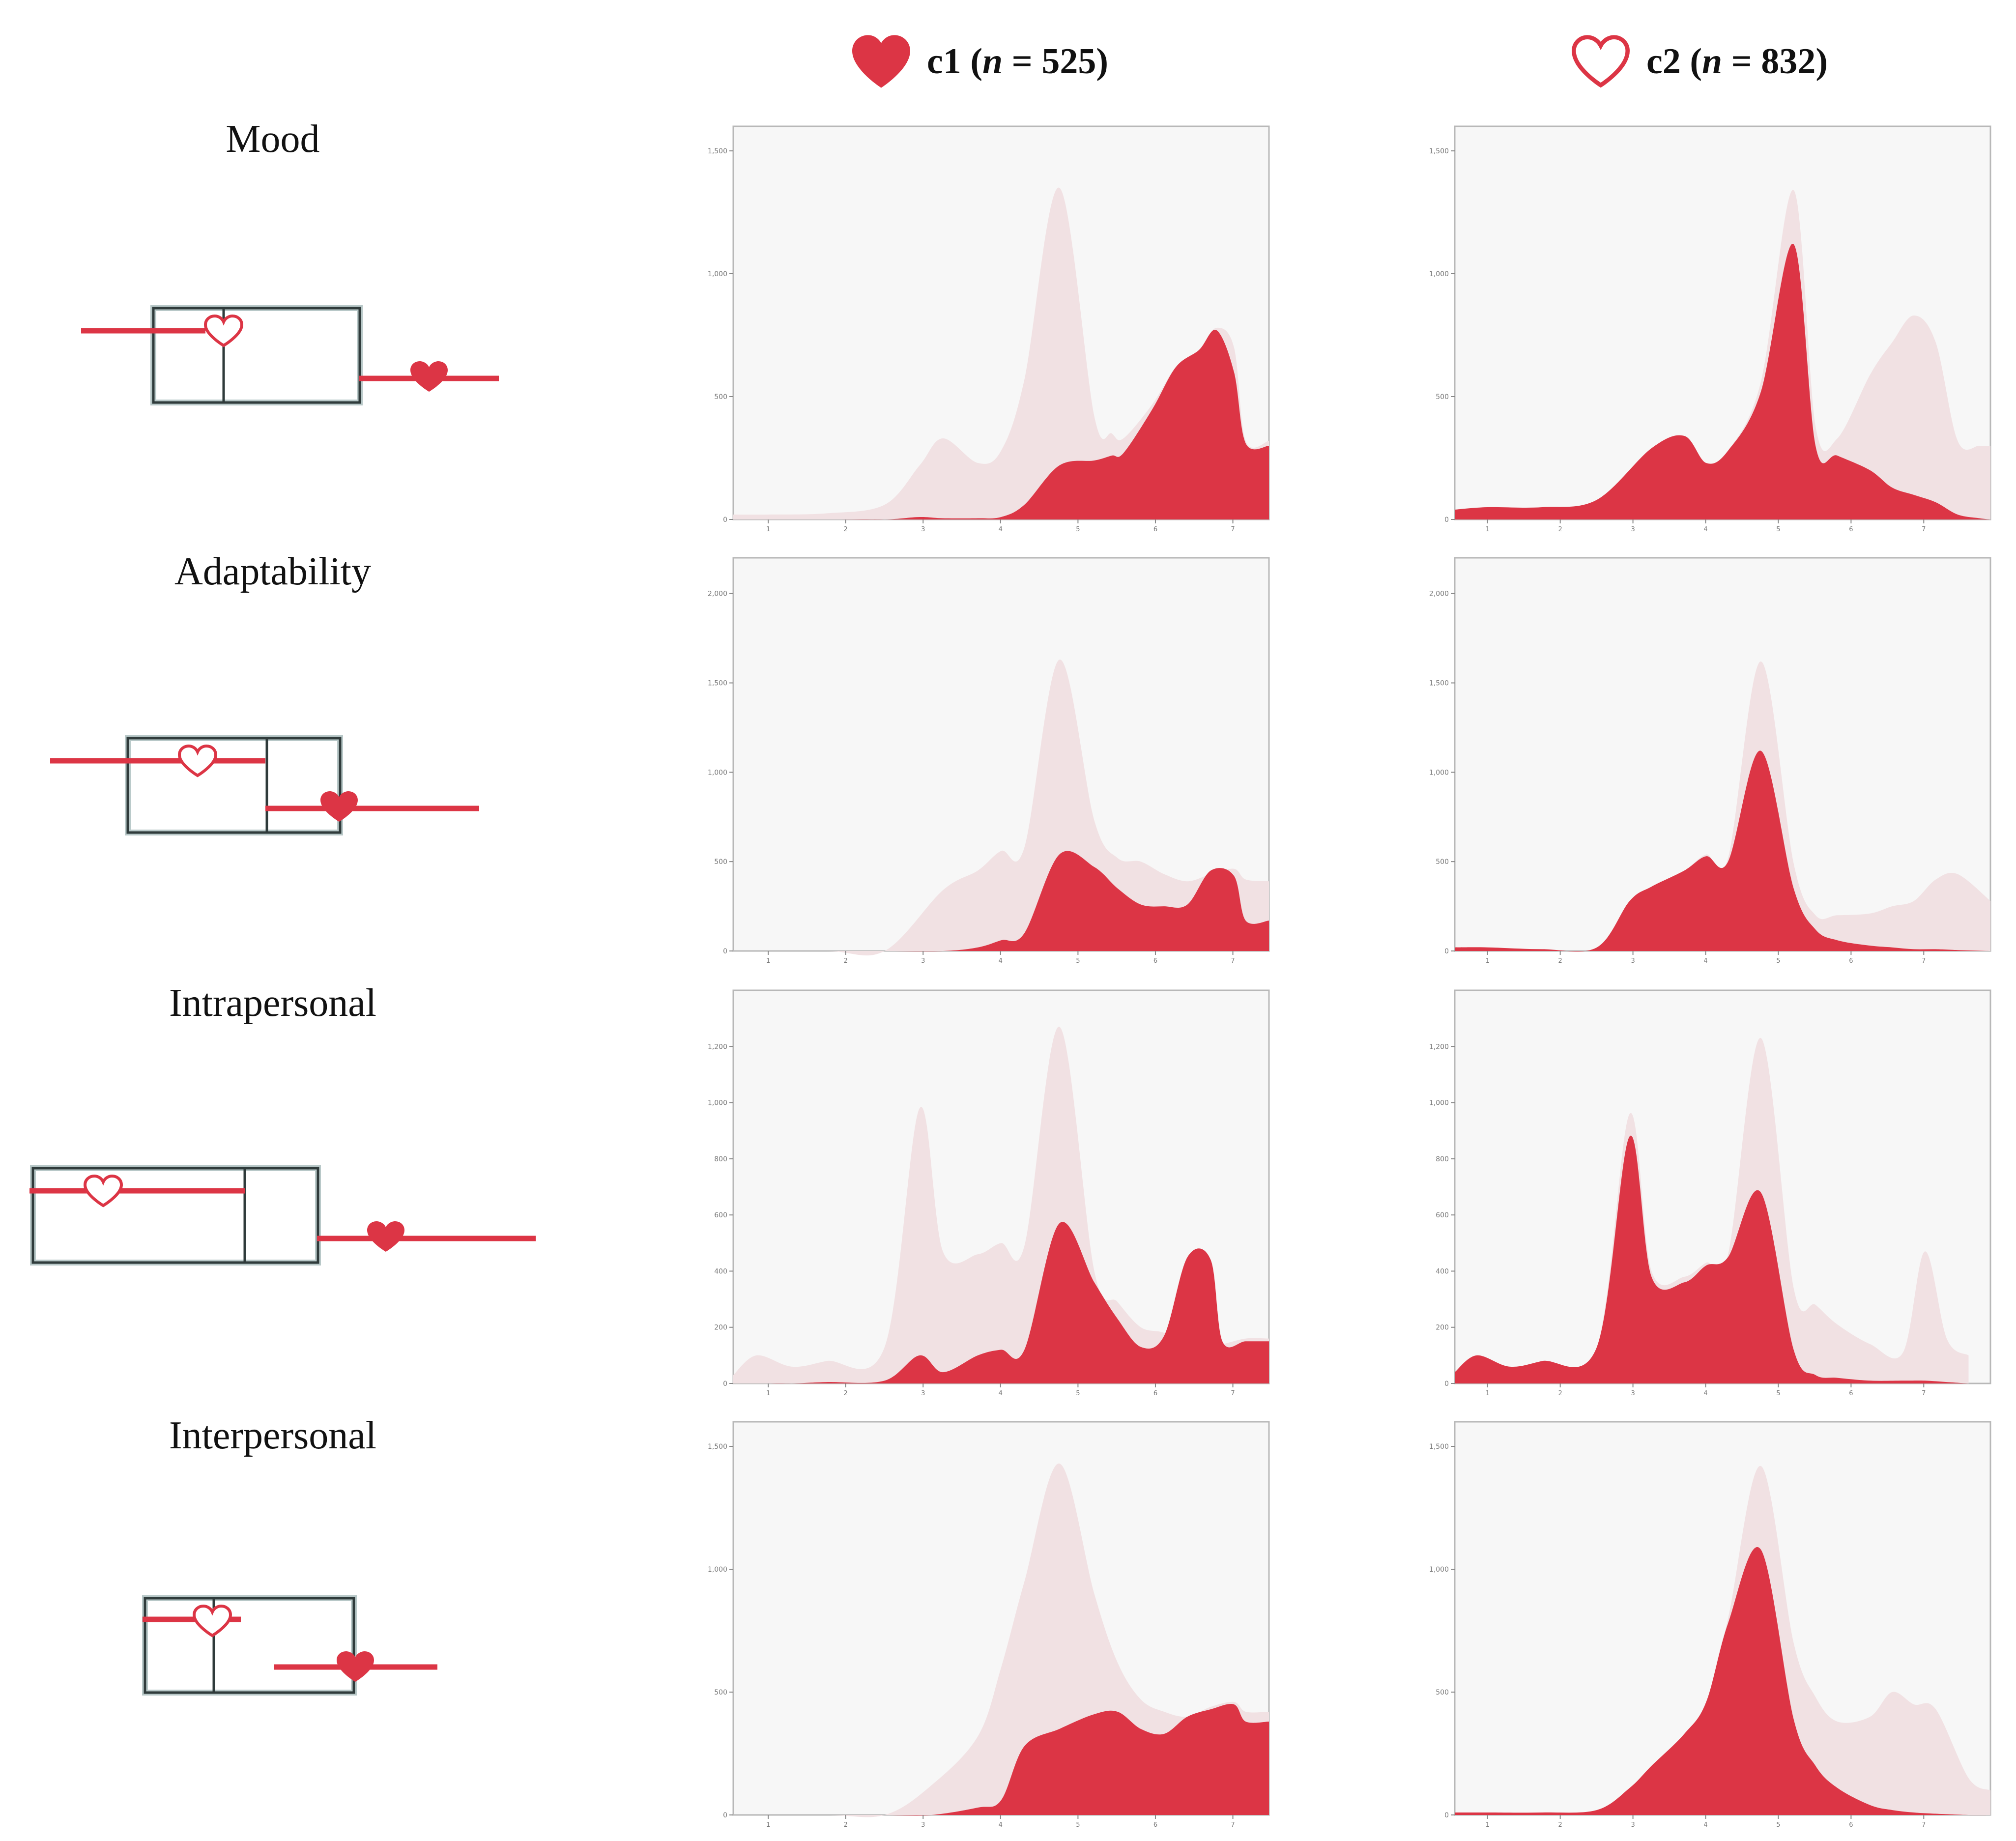  What do you see at coordinates (989, 1193) in the screenshot?
I see `density-chart-intrapersonal-c1: 0 200 400 600 800 1,000 1,200 1 2 3 4 5 6 7` at bounding box center [989, 1193].